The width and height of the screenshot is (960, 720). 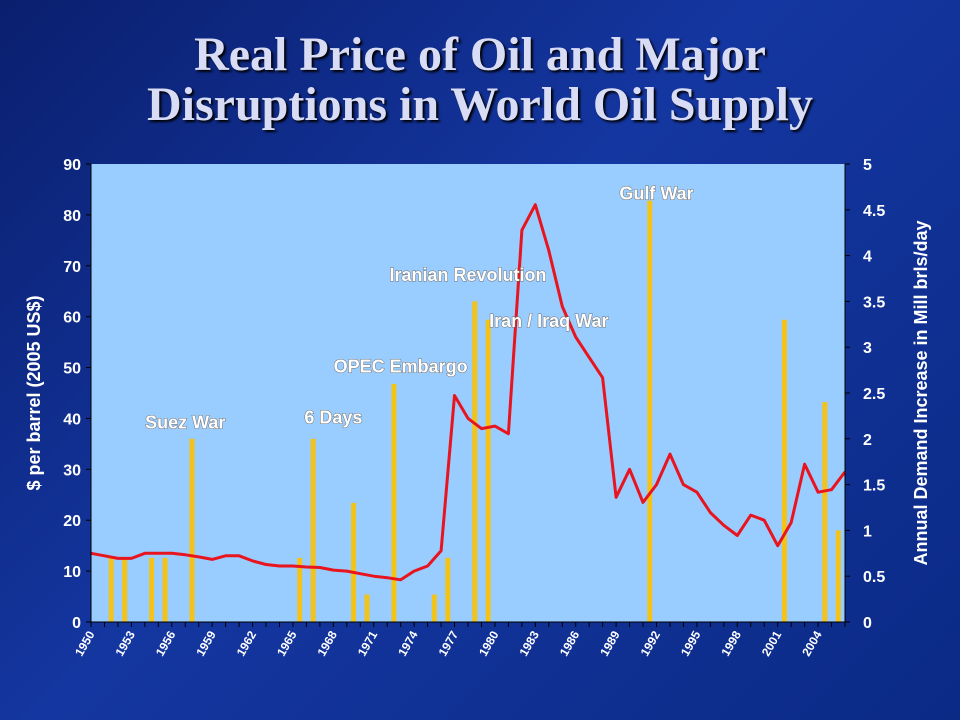 I want to click on x-tick-label: 1998, so click(x=731, y=643).